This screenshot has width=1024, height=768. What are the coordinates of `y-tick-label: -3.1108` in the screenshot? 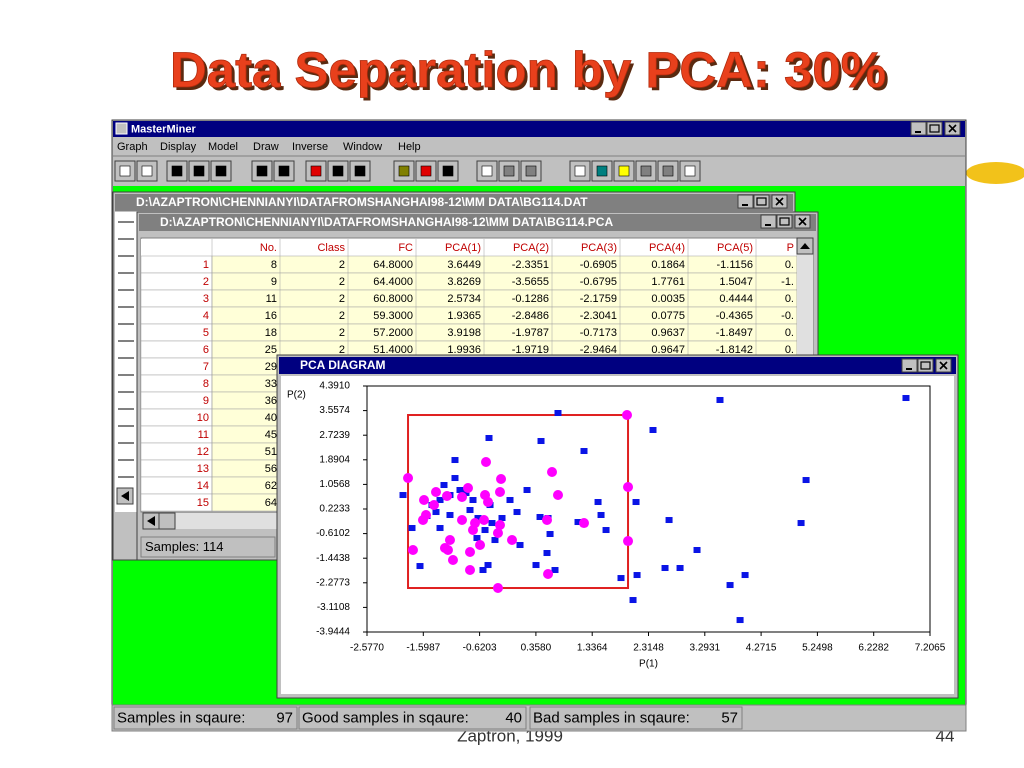 It's located at (334, 607).